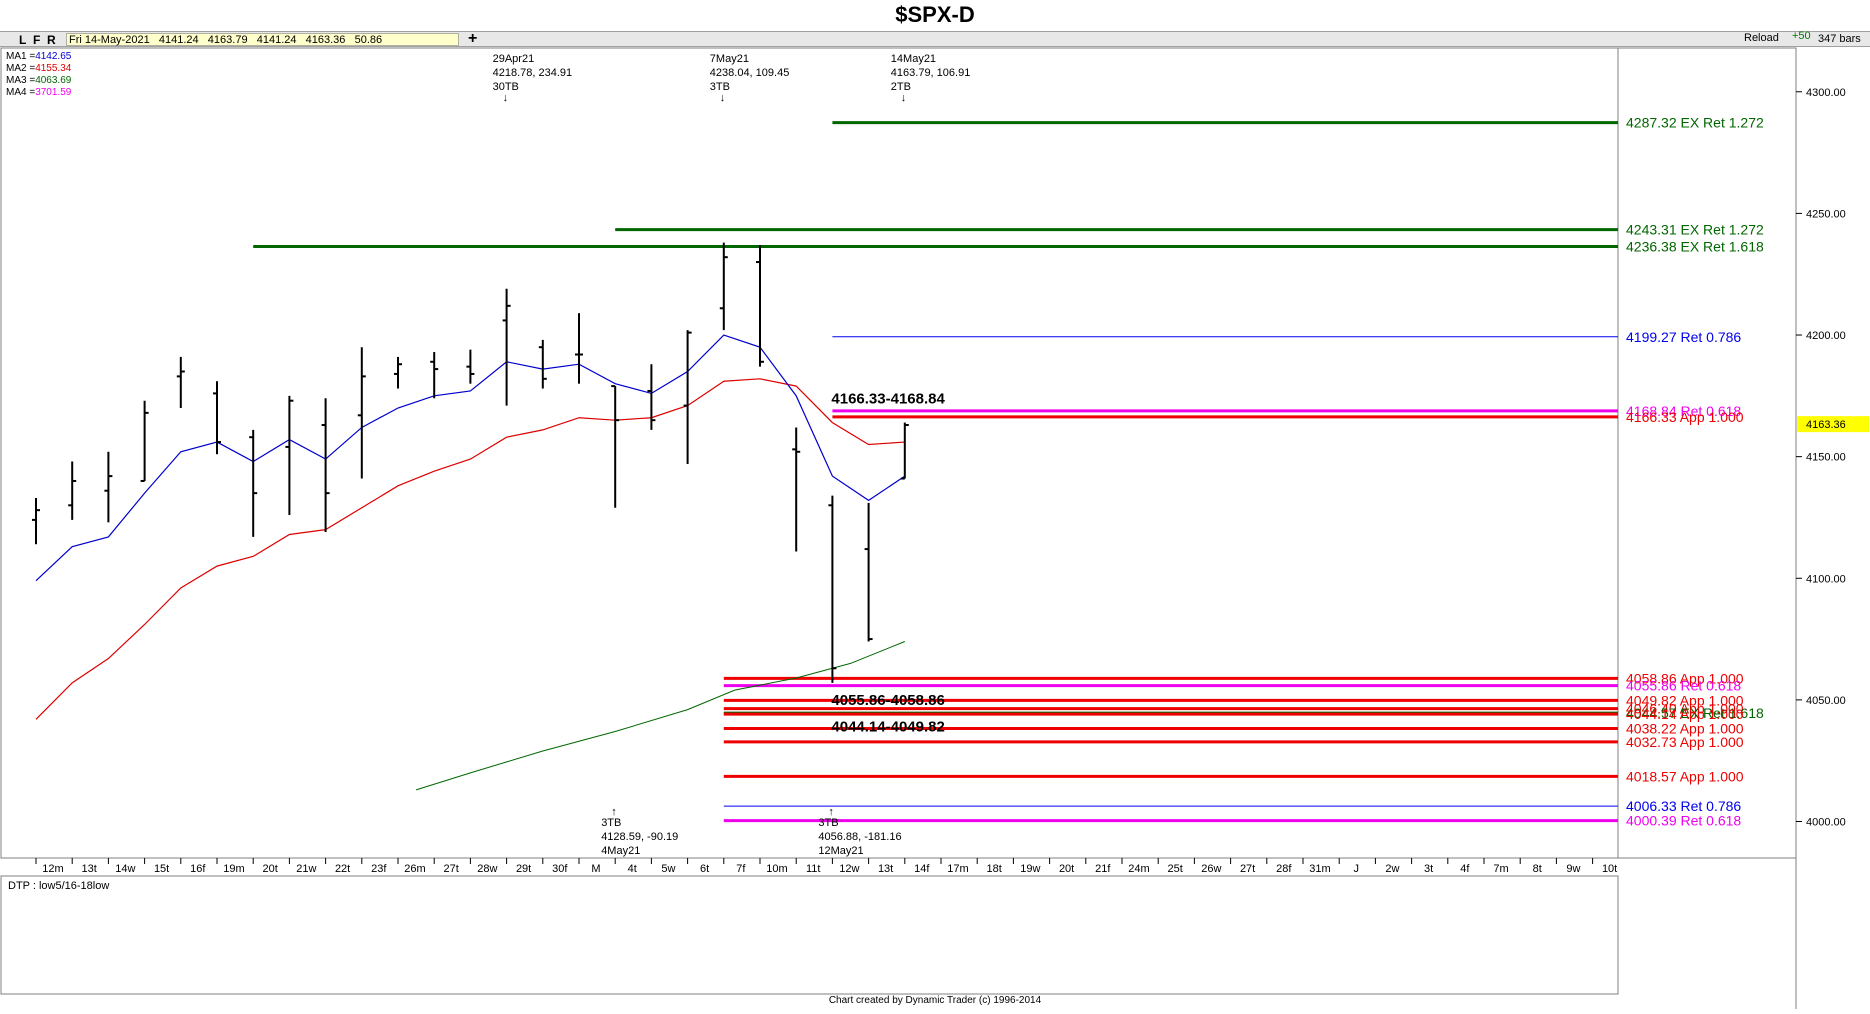  I want to click on pivot-date: 12May21, so click(840, 851).